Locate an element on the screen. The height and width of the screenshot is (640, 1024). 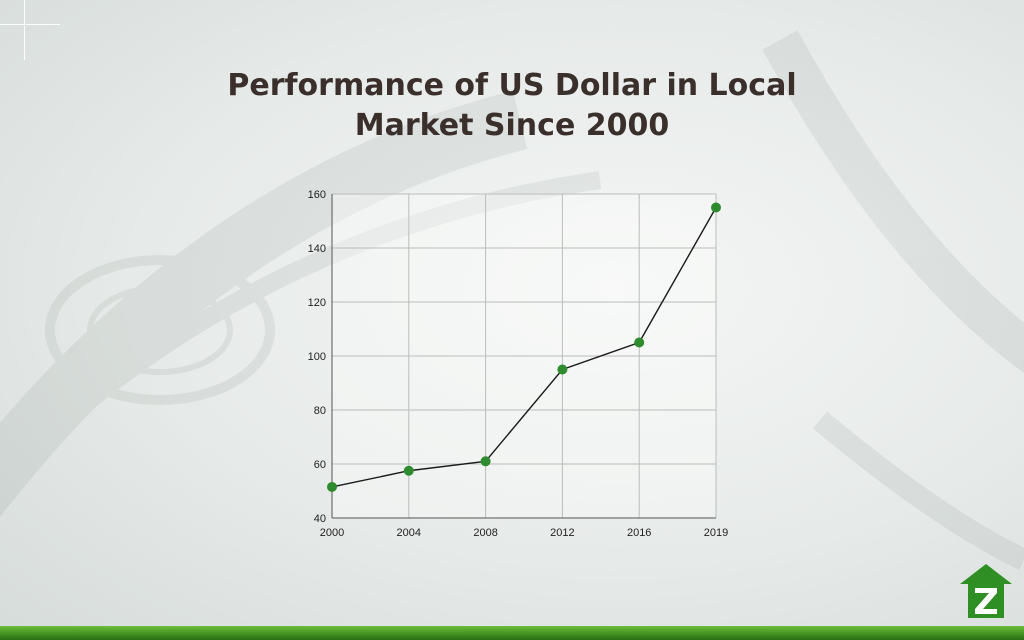
corner-line-vertical is located at coordinates (24, 30).